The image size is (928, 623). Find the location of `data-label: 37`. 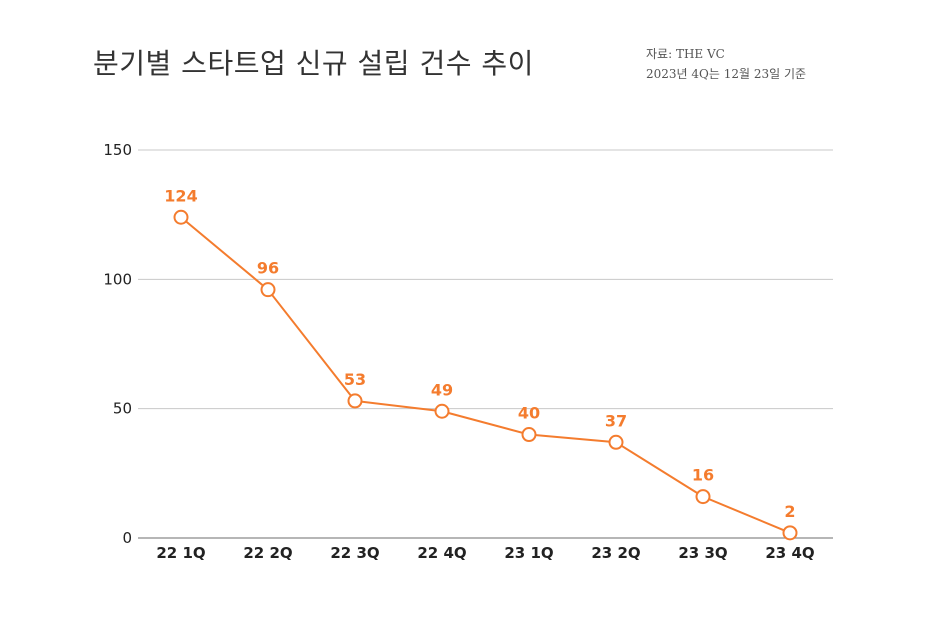

data-label: 37 is located at coordinates (616, 420).